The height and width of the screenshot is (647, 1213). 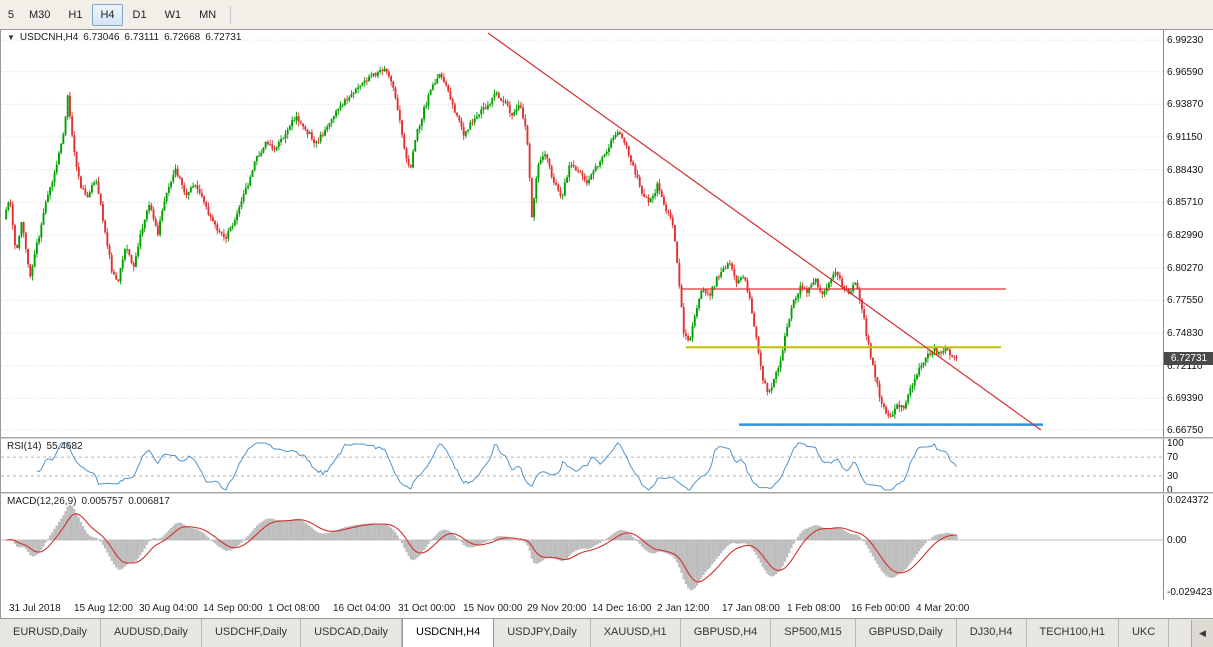 I want to click on time-axis-label: 15 Aug 12:00, so click(x=103, y=608).